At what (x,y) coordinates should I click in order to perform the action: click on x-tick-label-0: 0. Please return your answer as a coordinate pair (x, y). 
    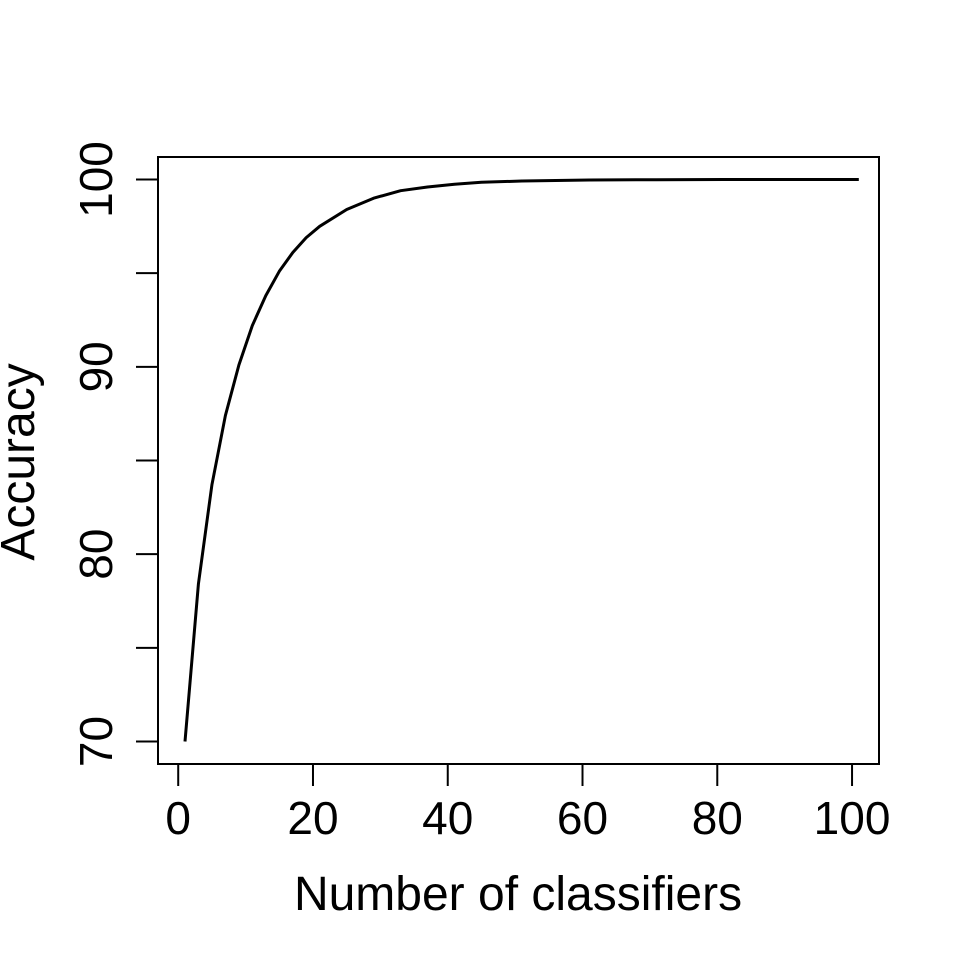
    Looking at the image, I should click on (178, 818).